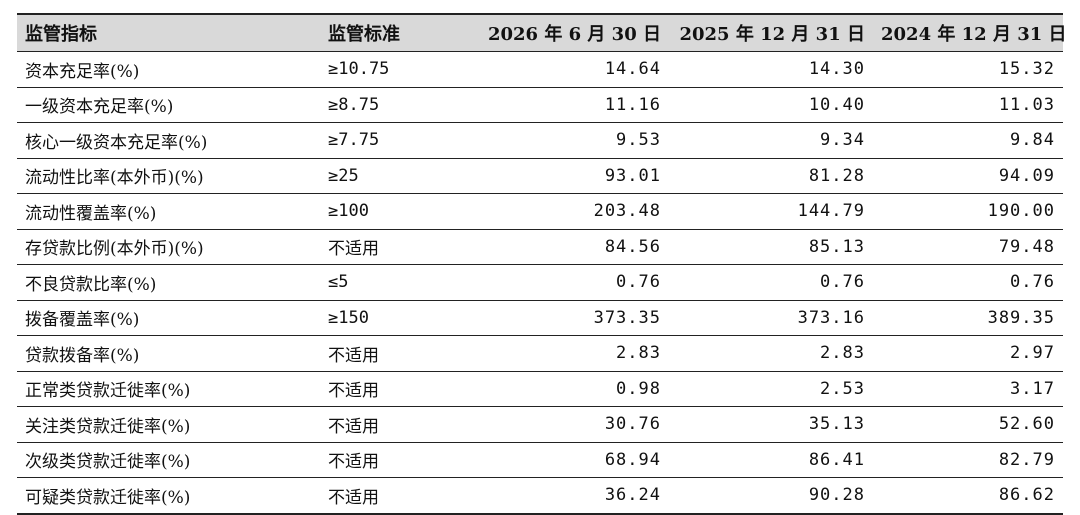 This screenshot has width=1080, height=515. I want to click on indicator-cell: 一级资本充足率(%), so click(168, 105).